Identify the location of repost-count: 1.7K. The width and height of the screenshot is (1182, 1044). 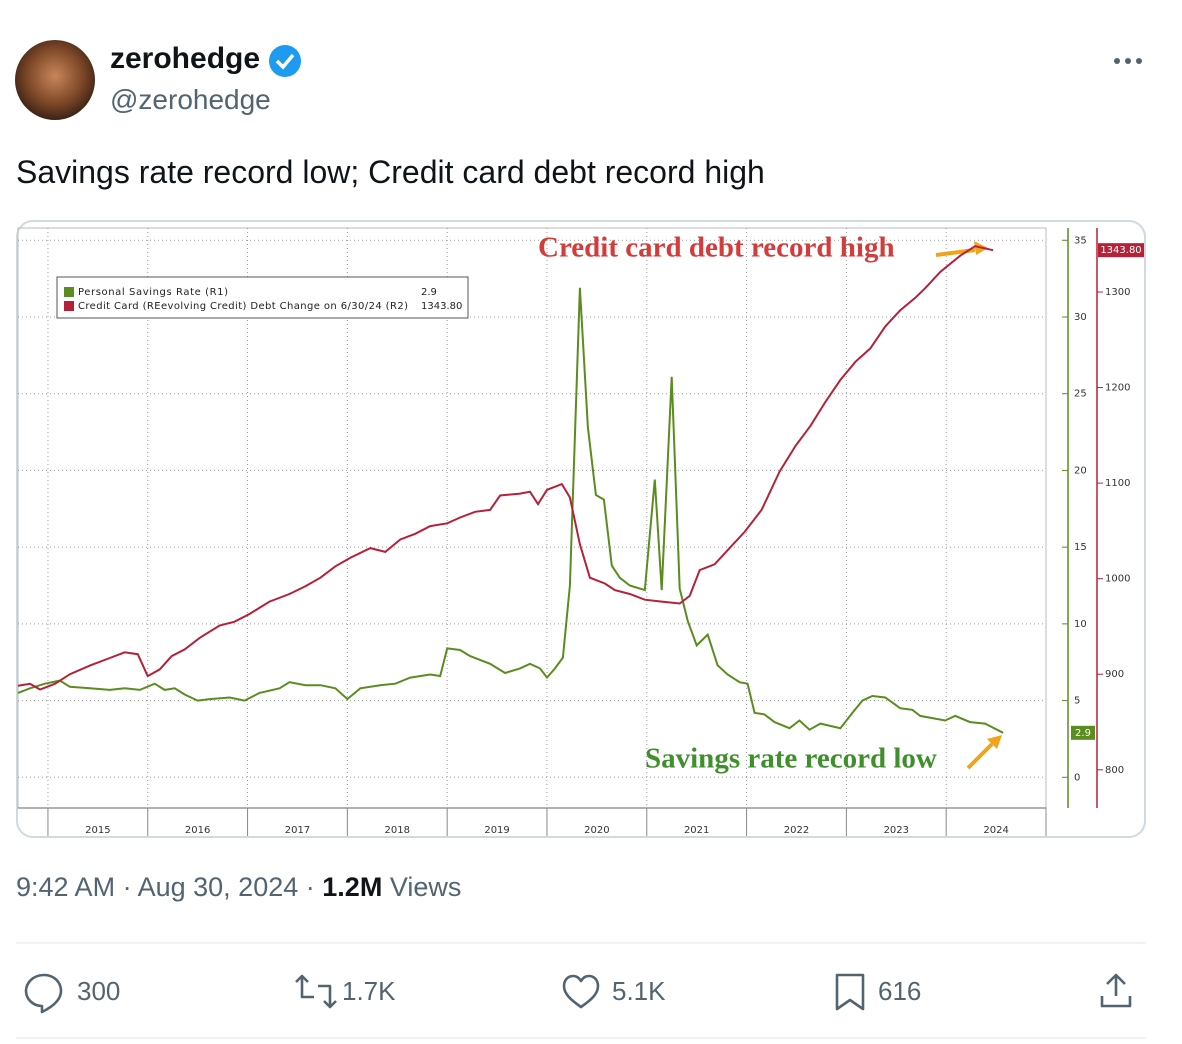
(369, 991).